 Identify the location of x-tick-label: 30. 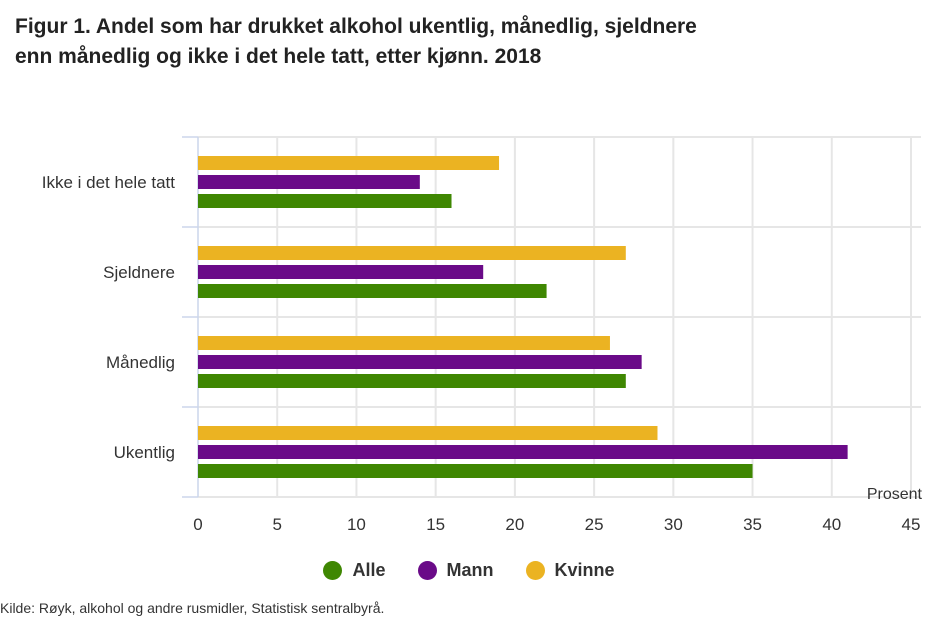
(673, 524).